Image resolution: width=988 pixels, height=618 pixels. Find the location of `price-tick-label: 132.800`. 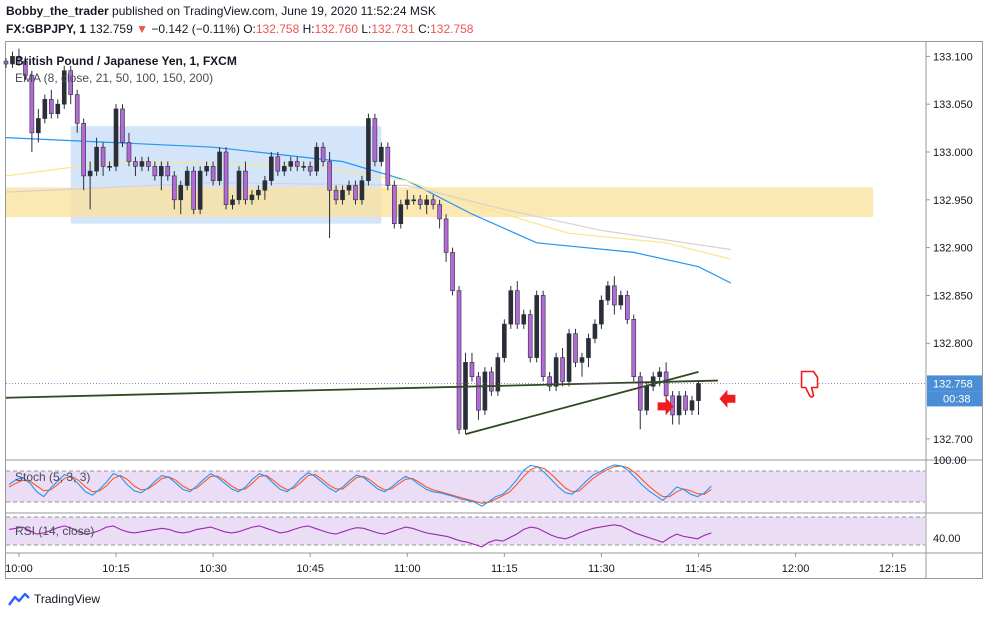

price-tick-label: 132.800 is located at coordinates (953, 344).